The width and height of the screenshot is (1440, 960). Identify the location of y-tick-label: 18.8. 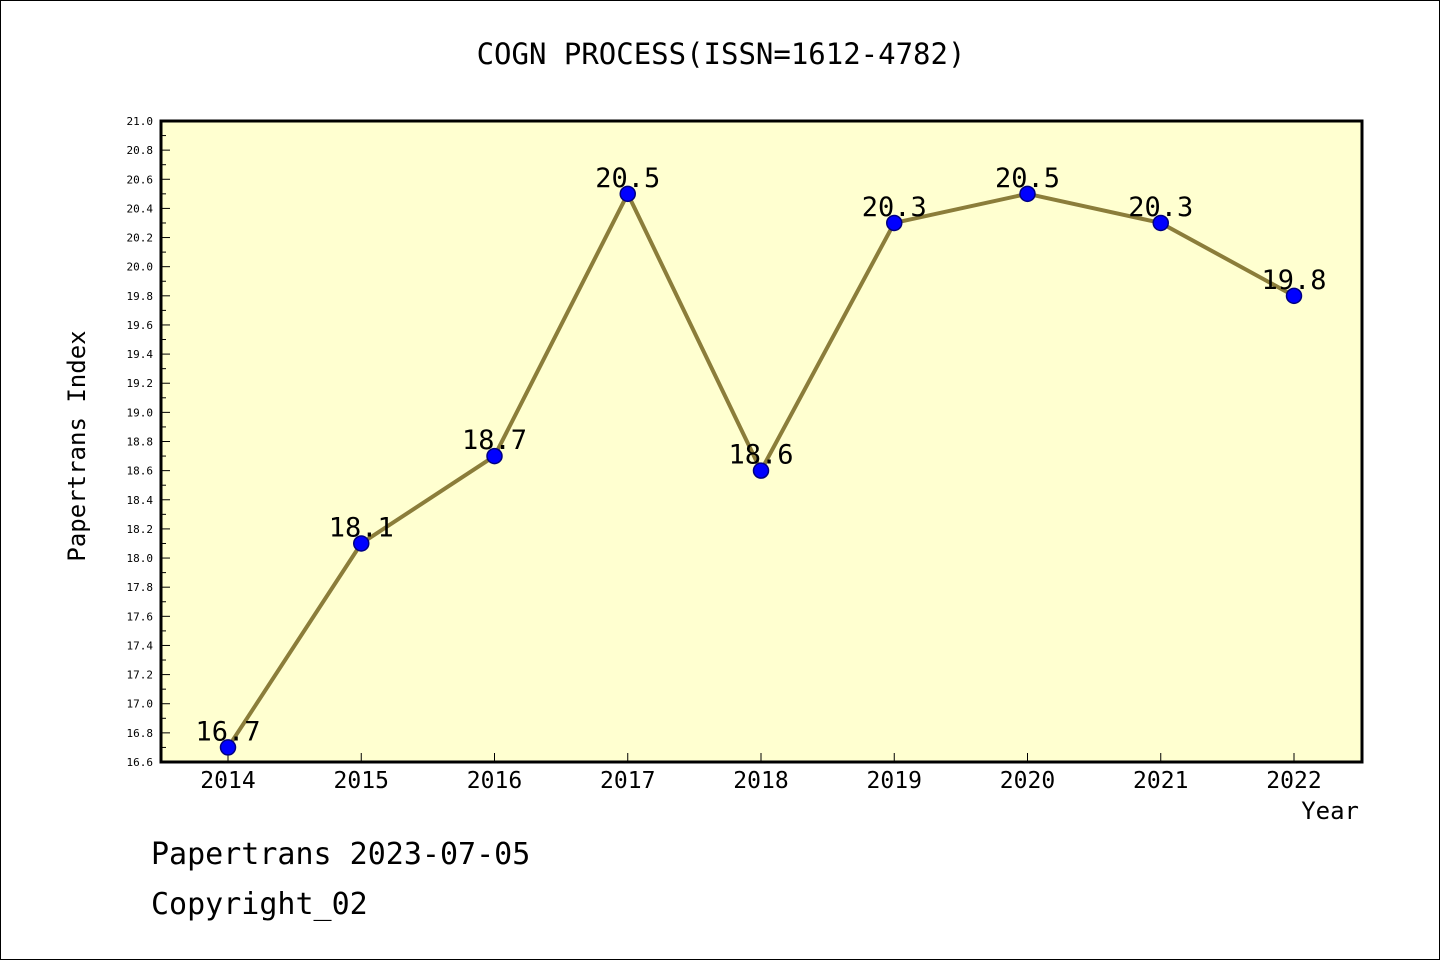
(140, 442).